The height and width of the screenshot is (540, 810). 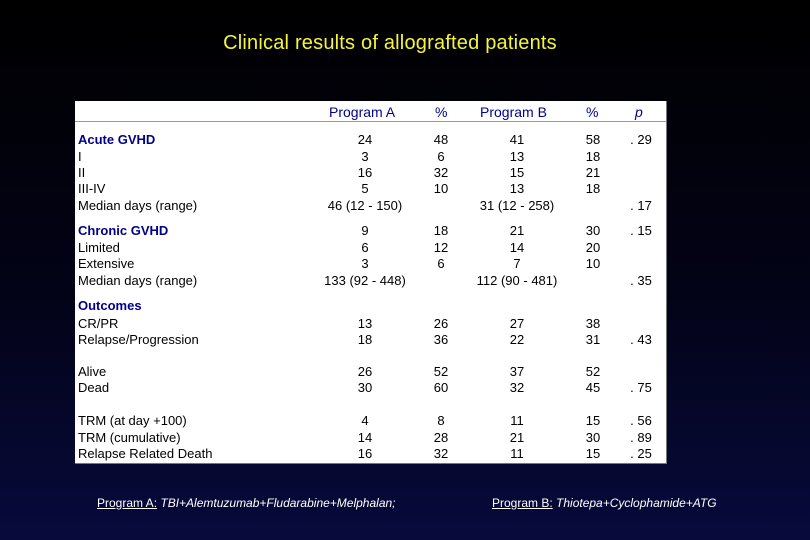 I want to click on table-row: TRM (cumulative) 14 28 21 30 . 89, so click(x=370, y=438).